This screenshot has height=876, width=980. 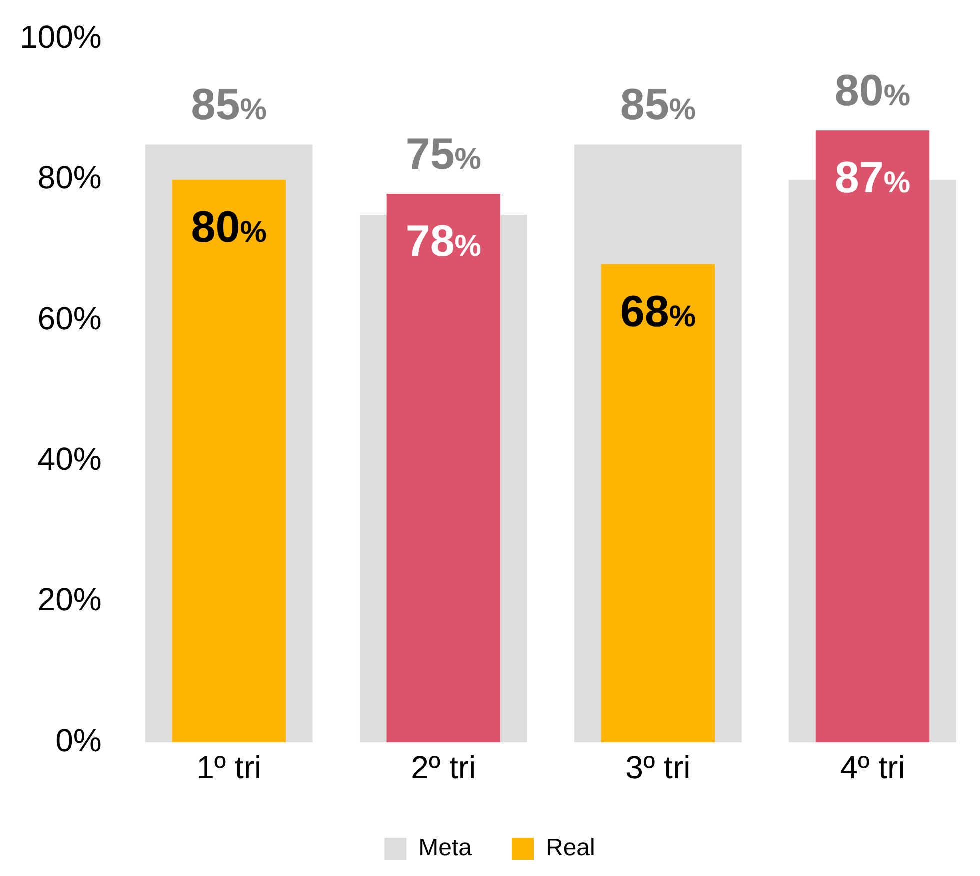 I want to click on legend-label: Real, so click(x=571, y=848).